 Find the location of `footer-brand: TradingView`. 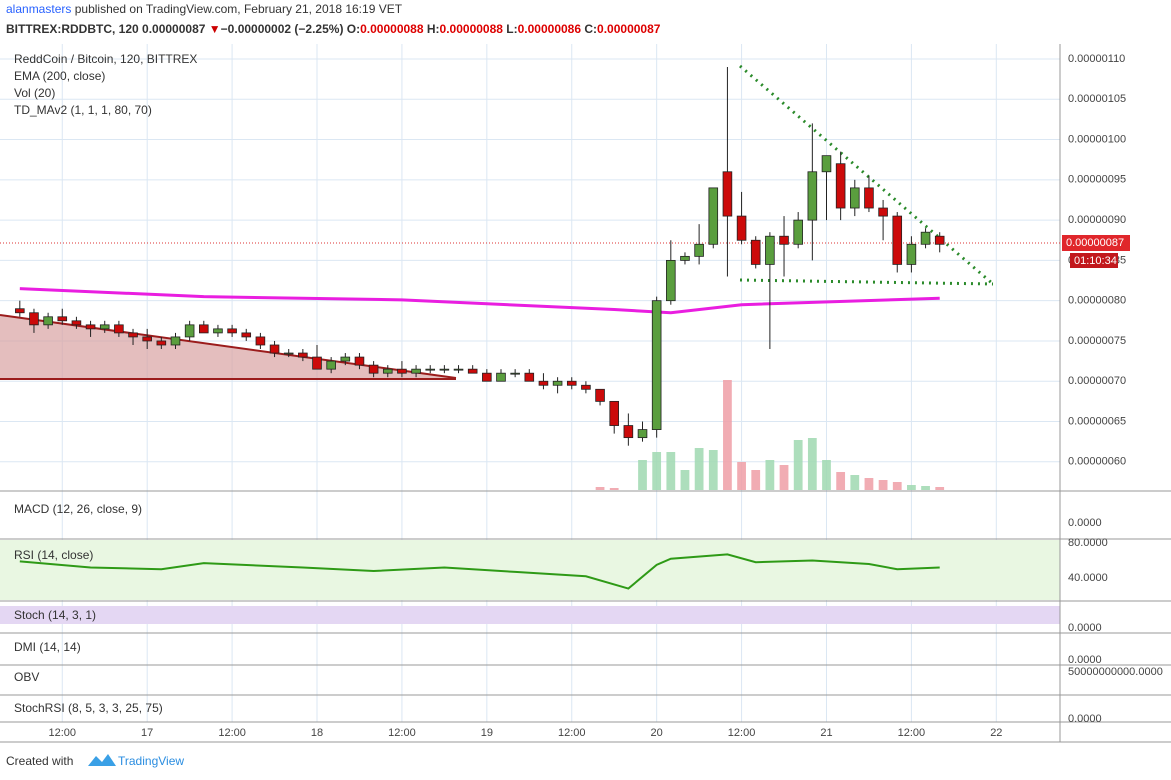

footer-brand: TradingView is located at coordinates (151, 761).